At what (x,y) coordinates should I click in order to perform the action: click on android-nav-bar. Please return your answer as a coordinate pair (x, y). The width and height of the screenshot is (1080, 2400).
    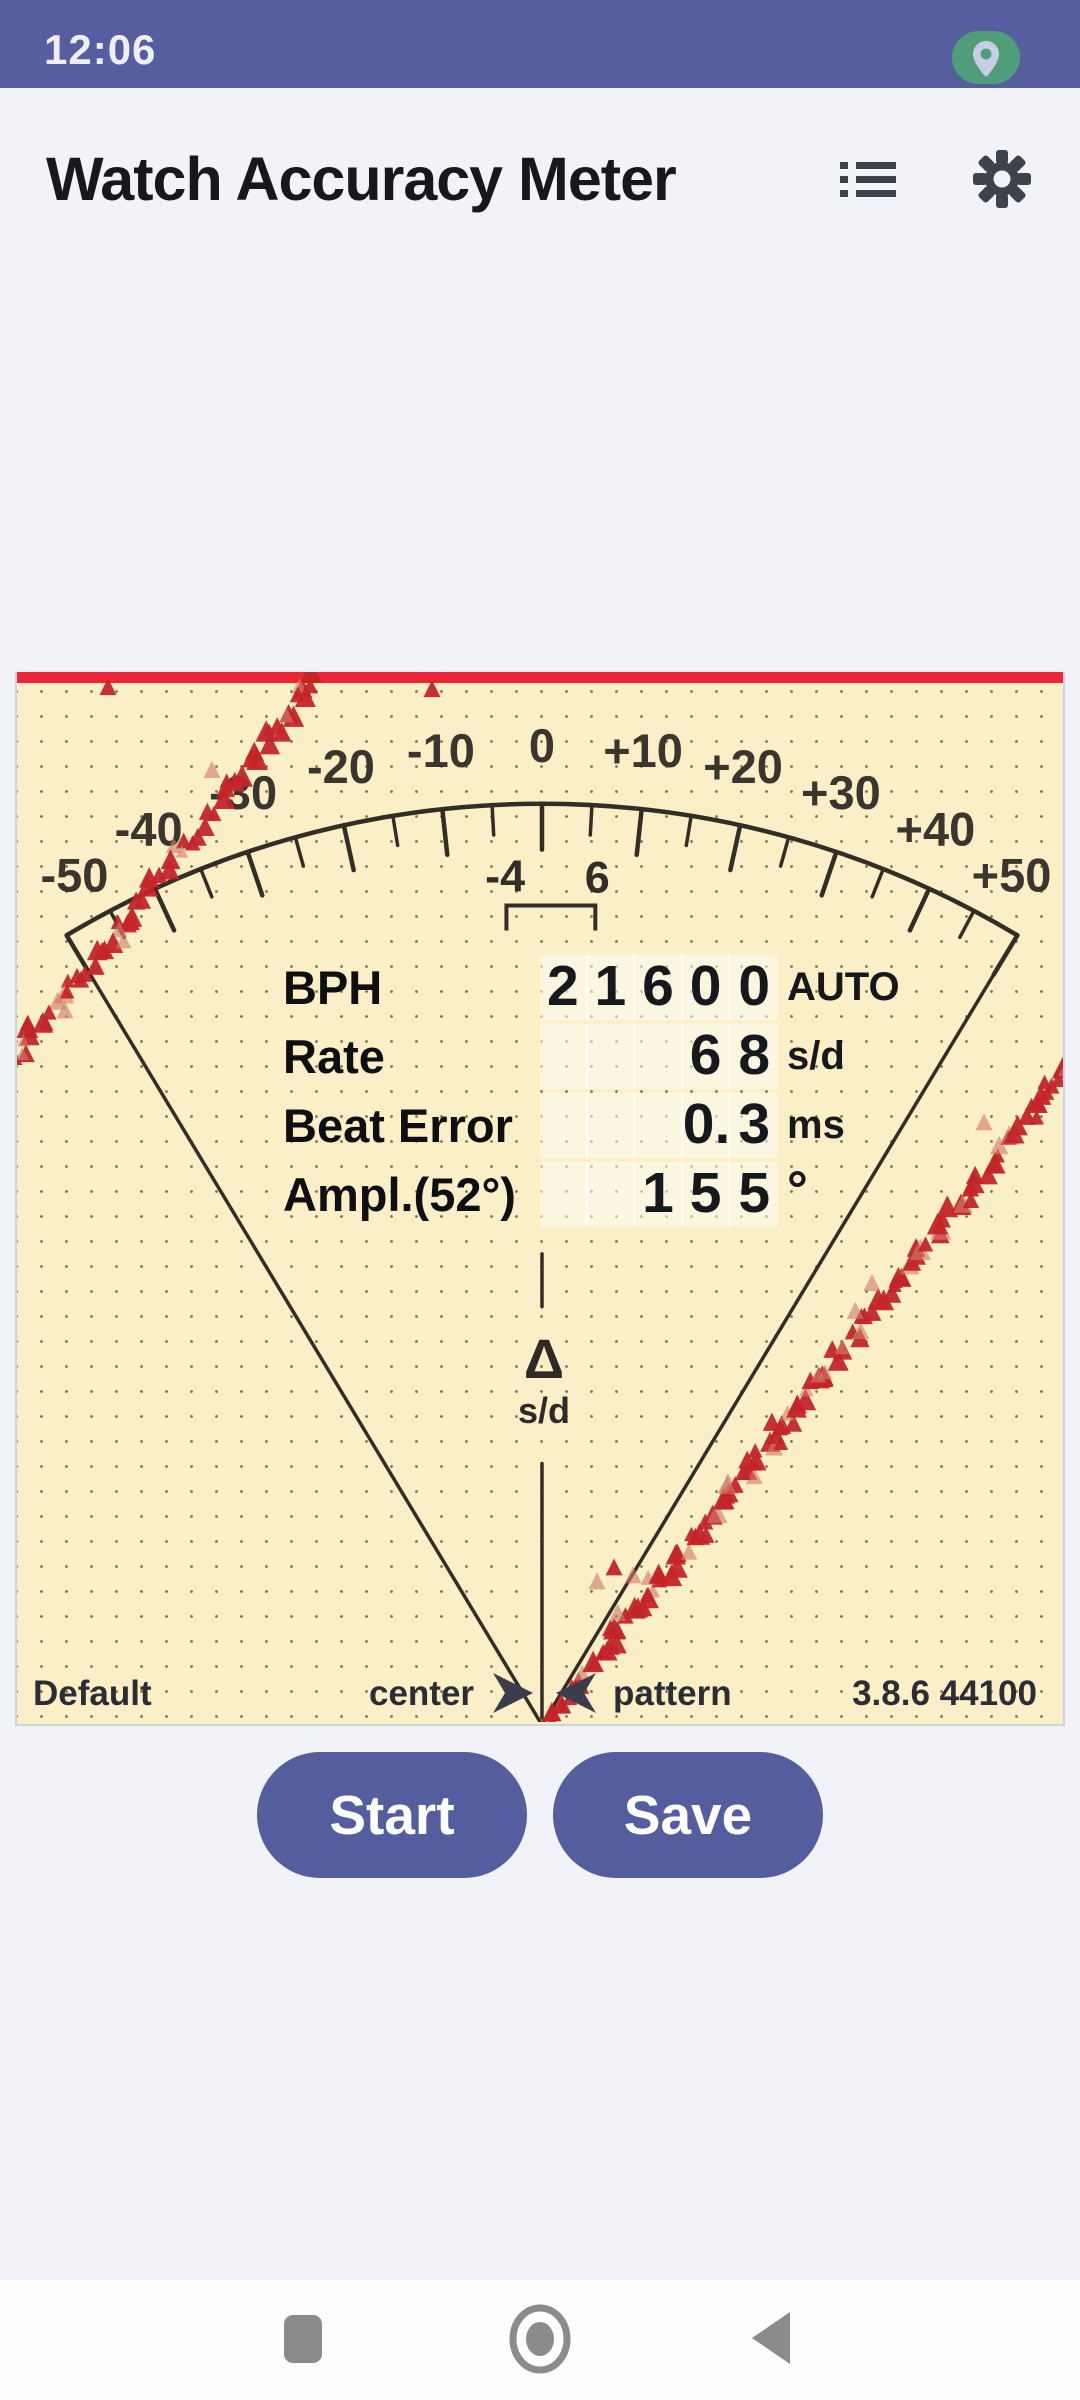
    Looking at the image, I should click on (540, 2340).